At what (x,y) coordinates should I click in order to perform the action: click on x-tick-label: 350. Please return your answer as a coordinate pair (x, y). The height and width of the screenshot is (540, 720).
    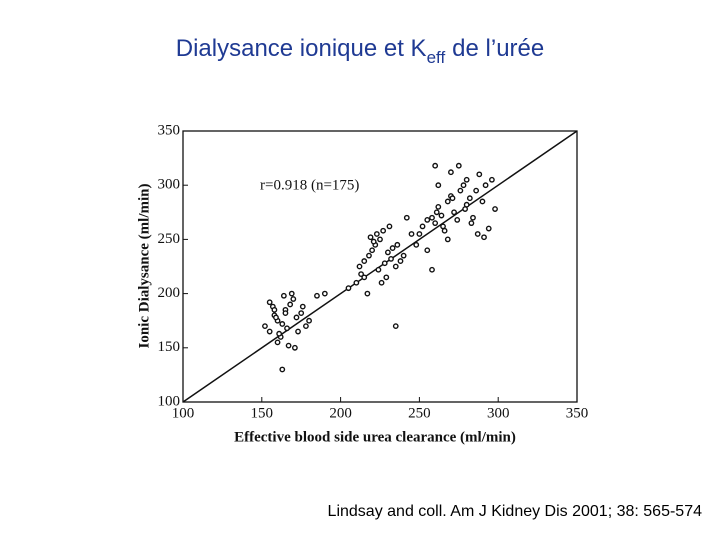
    Looking at the image, I should click on (577, 413).